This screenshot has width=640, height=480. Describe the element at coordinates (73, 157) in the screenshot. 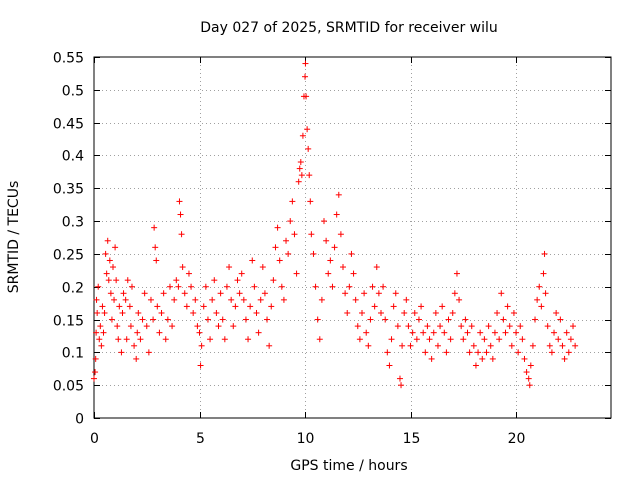

I see `y-tick-label: 0.4` at that location.